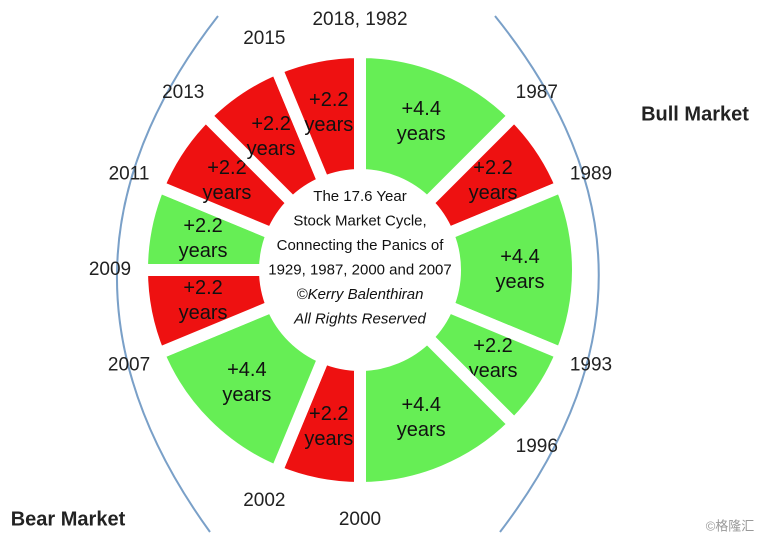 This screenshot has width=764, height=548. I want to click on annotation: Bull Market, so click(695, 114).